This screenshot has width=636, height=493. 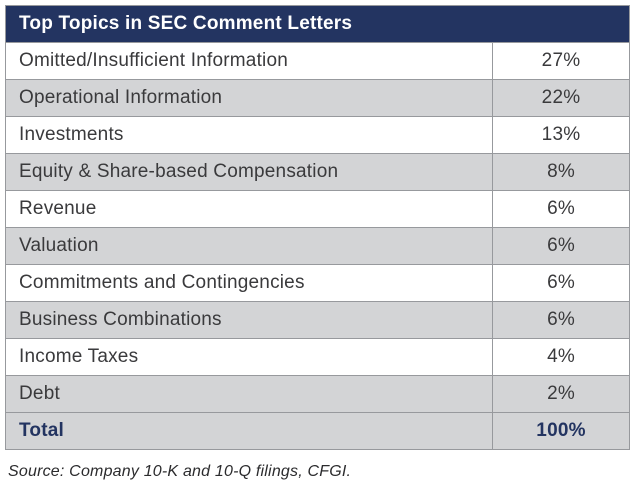 What do you see at coordinates (560, 357) in the screenshot?
I see `value-cell: 4%` at bounding box center [560, 357].